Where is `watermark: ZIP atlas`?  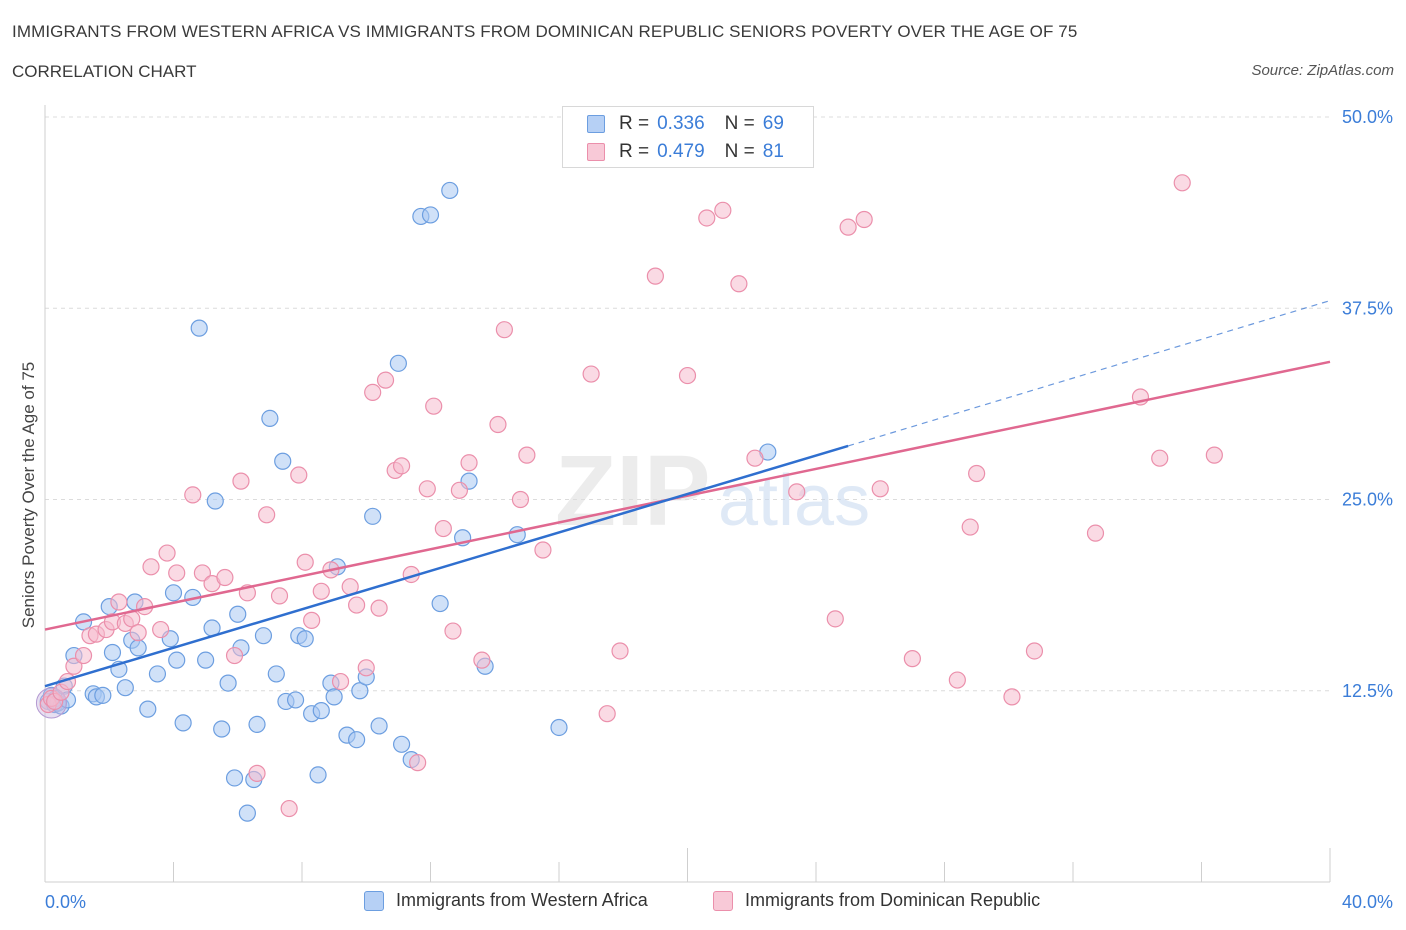
watermark: ZIP atlas is located at coordinates (712, 491).